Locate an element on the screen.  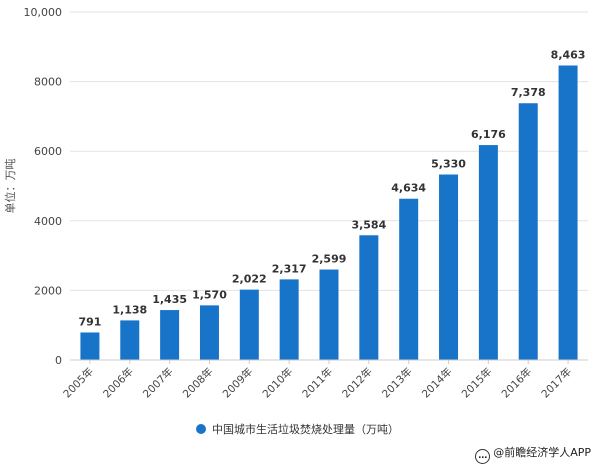
data-label: 5,330 is located at coordinates (448, 164).